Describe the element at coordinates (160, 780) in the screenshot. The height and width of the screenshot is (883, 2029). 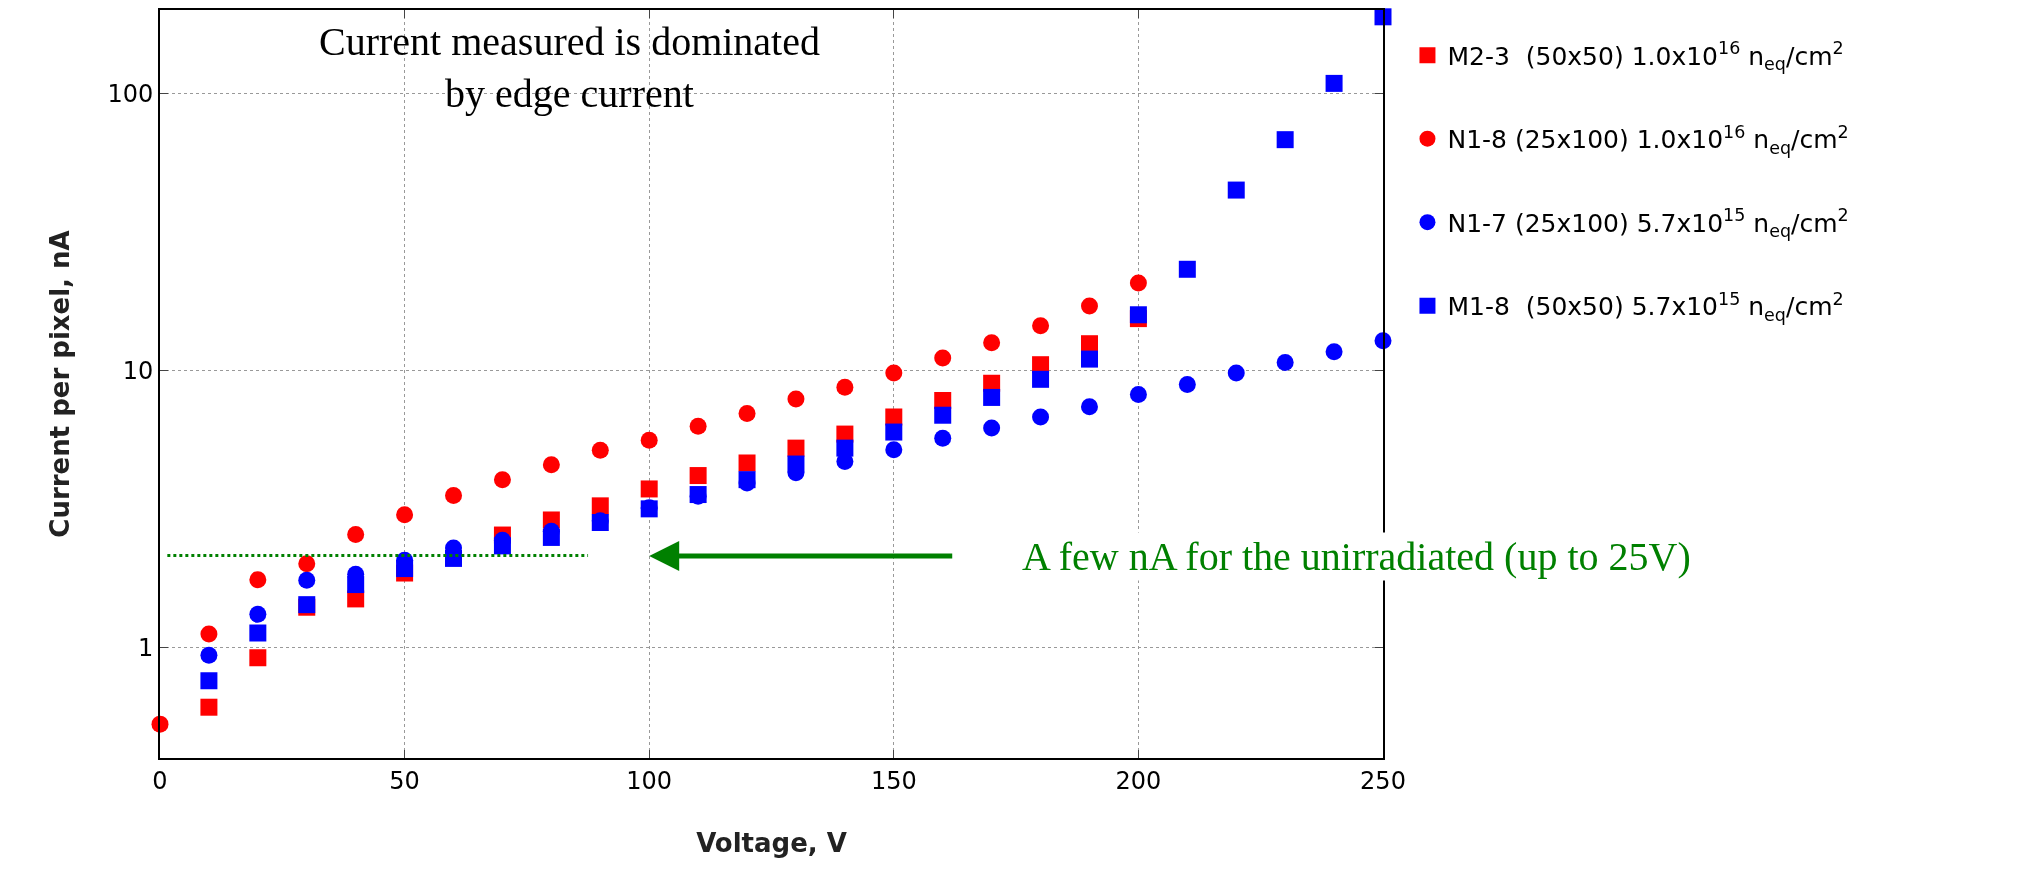
I see `x-tick-label: 0` at that location.